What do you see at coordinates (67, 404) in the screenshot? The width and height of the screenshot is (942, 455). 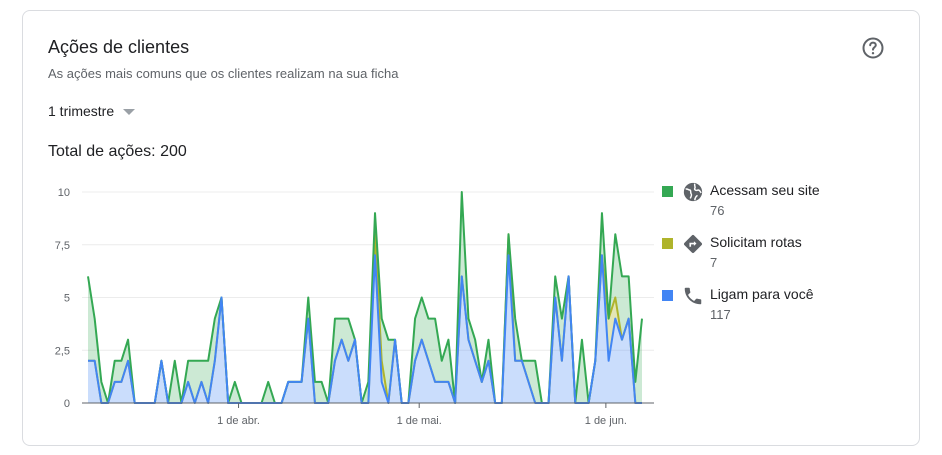 I see `y-tick-label: 0` at bounding box center [67, 404].